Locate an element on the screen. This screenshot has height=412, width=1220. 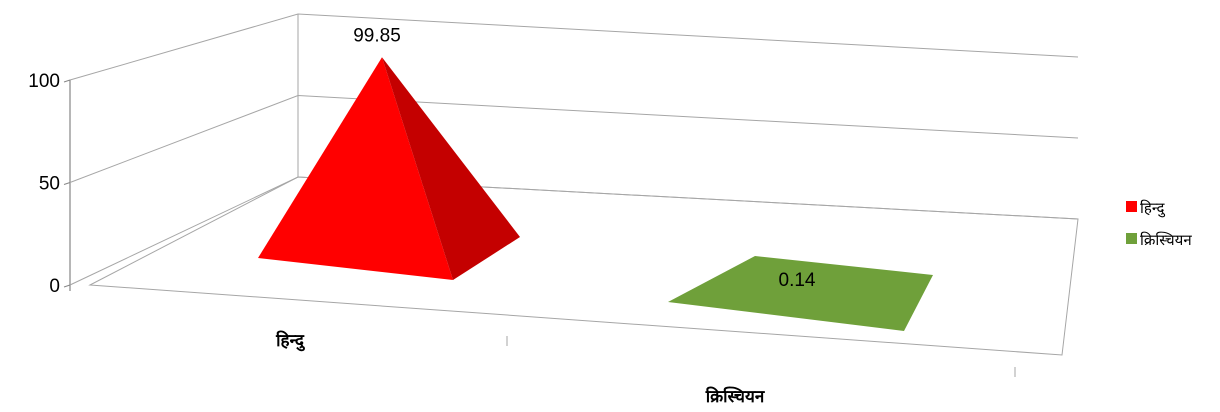
pyramid-hindu-side is located at coordinates (451, 169).